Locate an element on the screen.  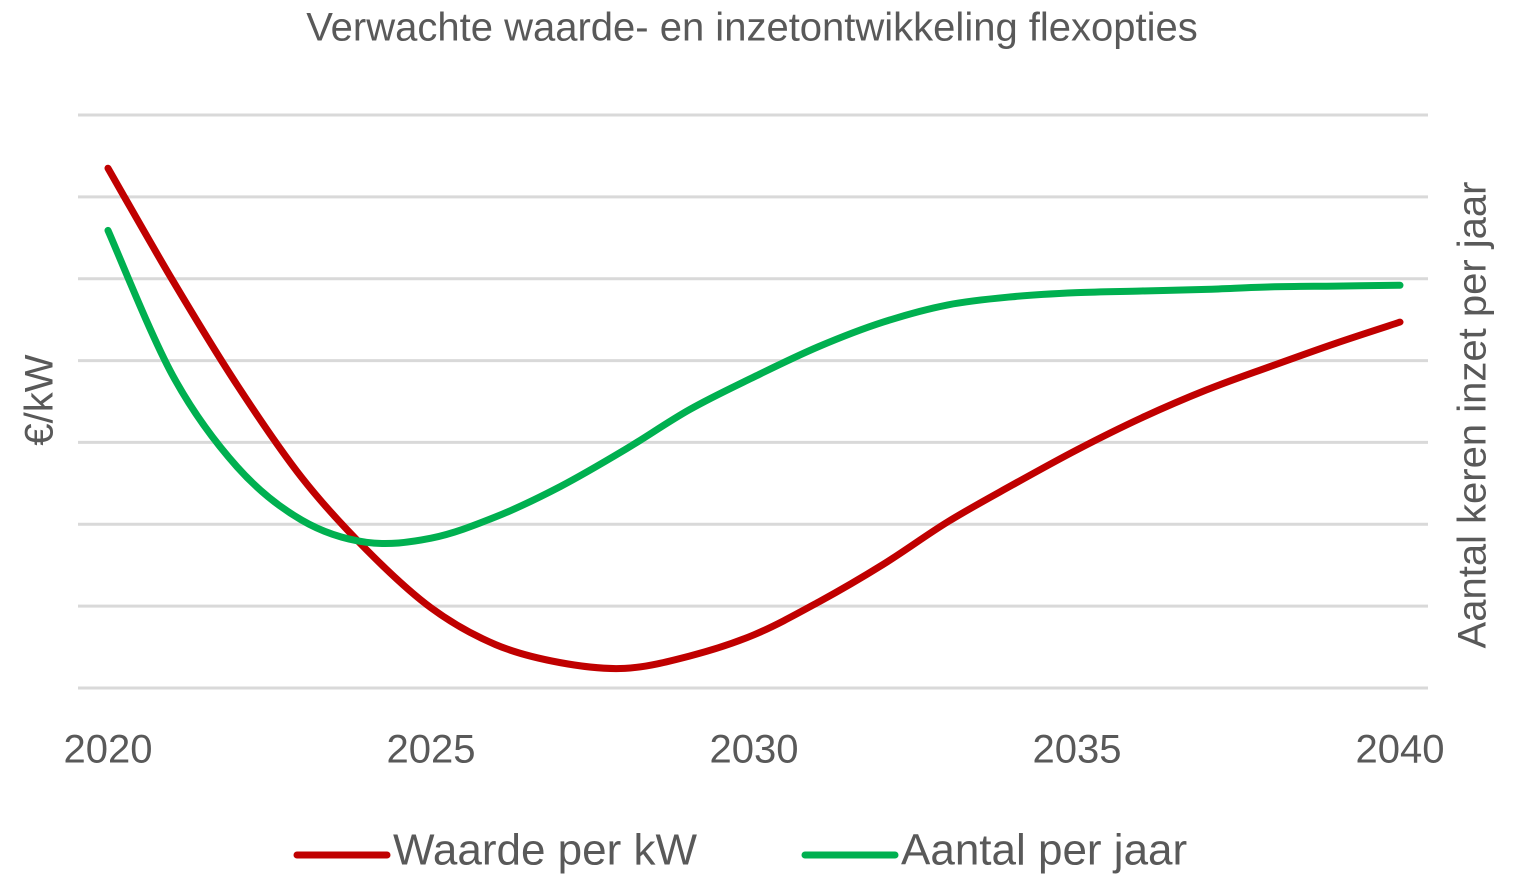
x-tick-label: 2040 is located at coordinates (1400, 750).